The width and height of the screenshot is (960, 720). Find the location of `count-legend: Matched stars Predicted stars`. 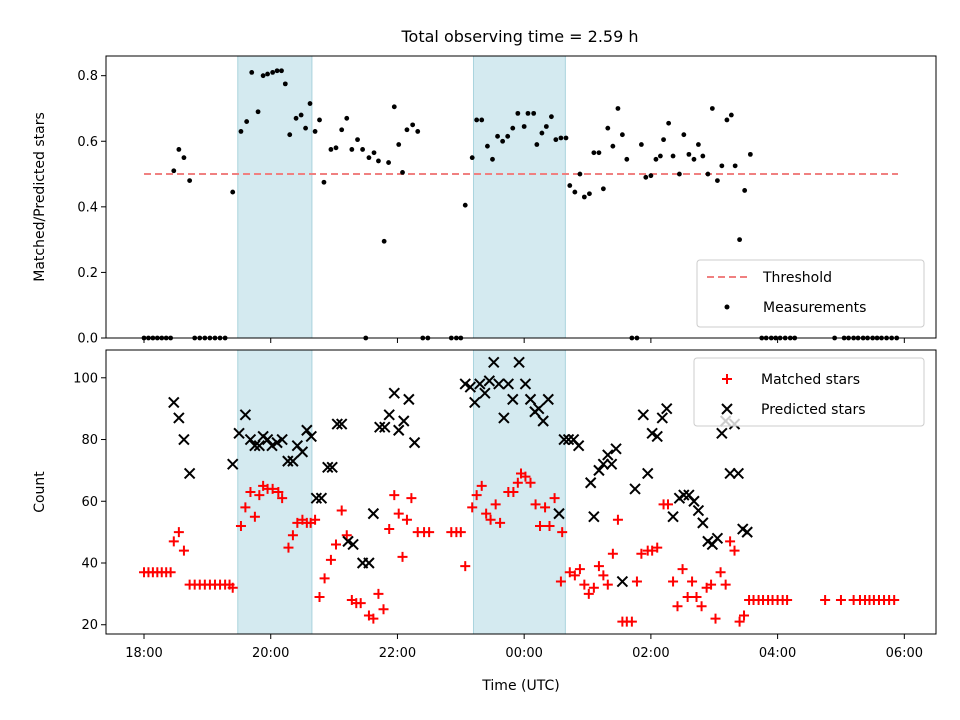

count-legend: Matched stars Predicted stars is located at coordinates (809, 392).